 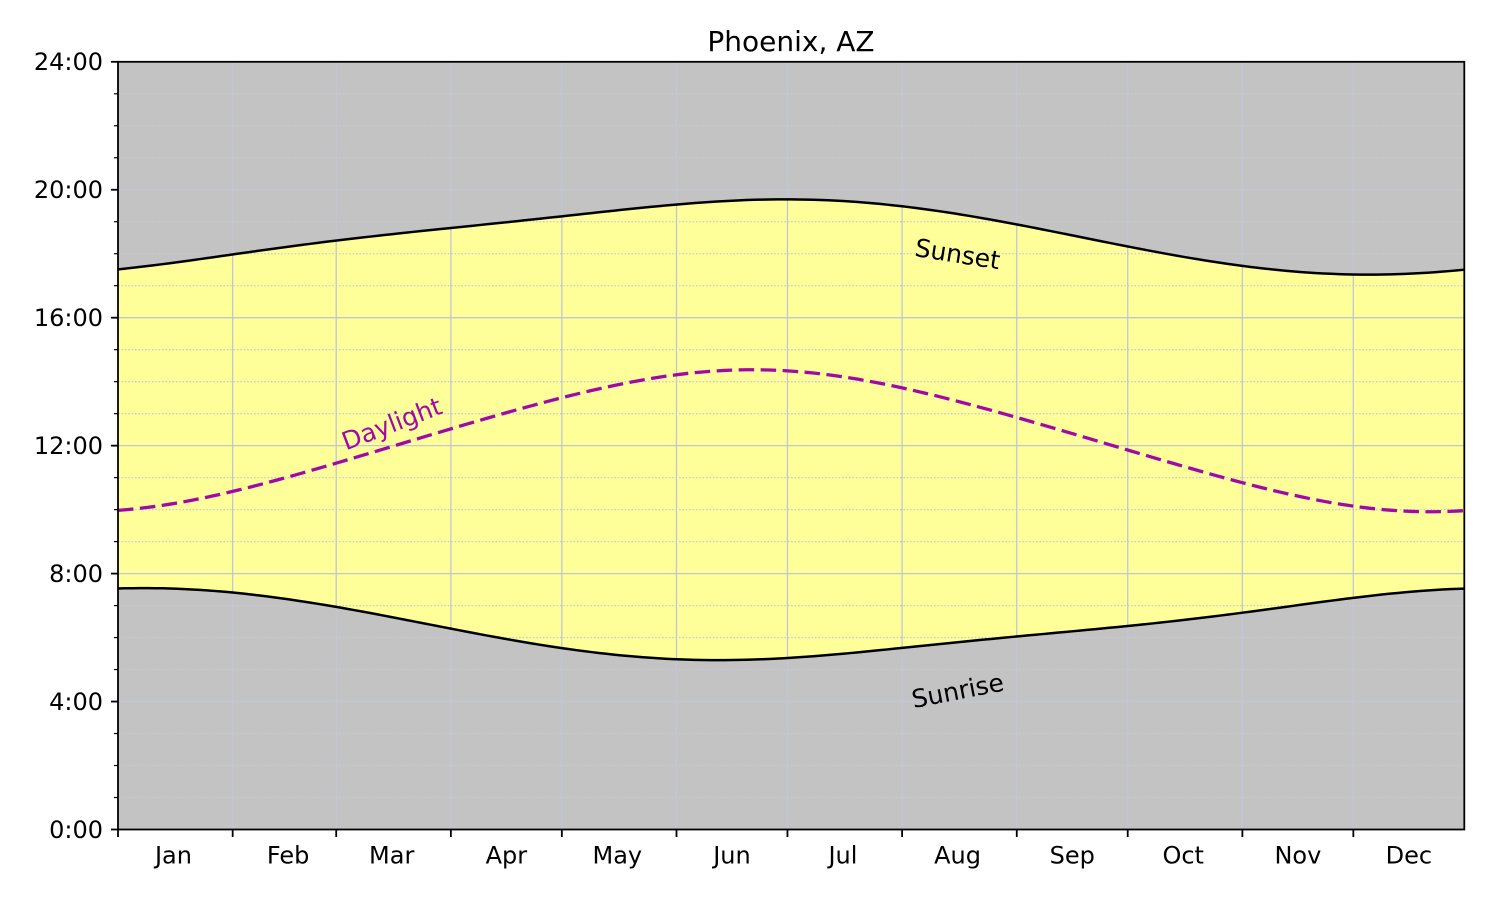 What do you see at coordinates (1072, 856) in the screenshot?
I see `x-tick-label-sep: Sep` at bounding box center [1072, 856].